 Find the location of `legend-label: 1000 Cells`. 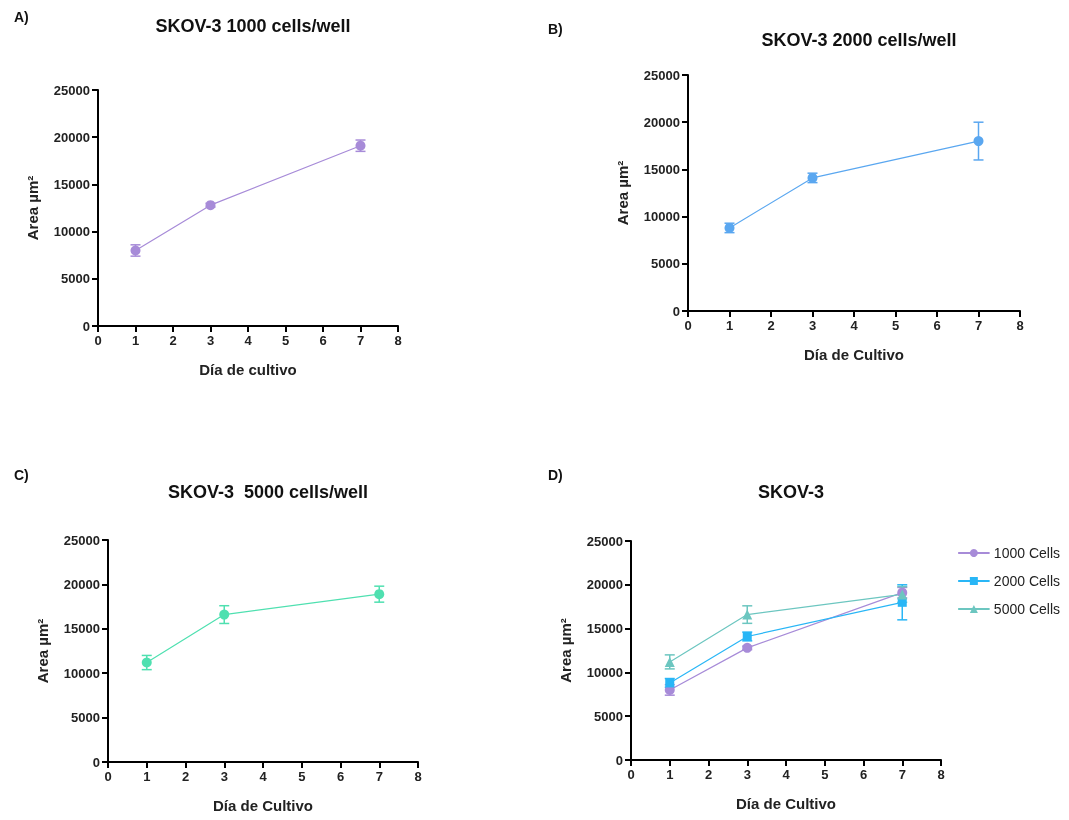

legend-label: 1000 Cells is located at coordinates (1026, 553).